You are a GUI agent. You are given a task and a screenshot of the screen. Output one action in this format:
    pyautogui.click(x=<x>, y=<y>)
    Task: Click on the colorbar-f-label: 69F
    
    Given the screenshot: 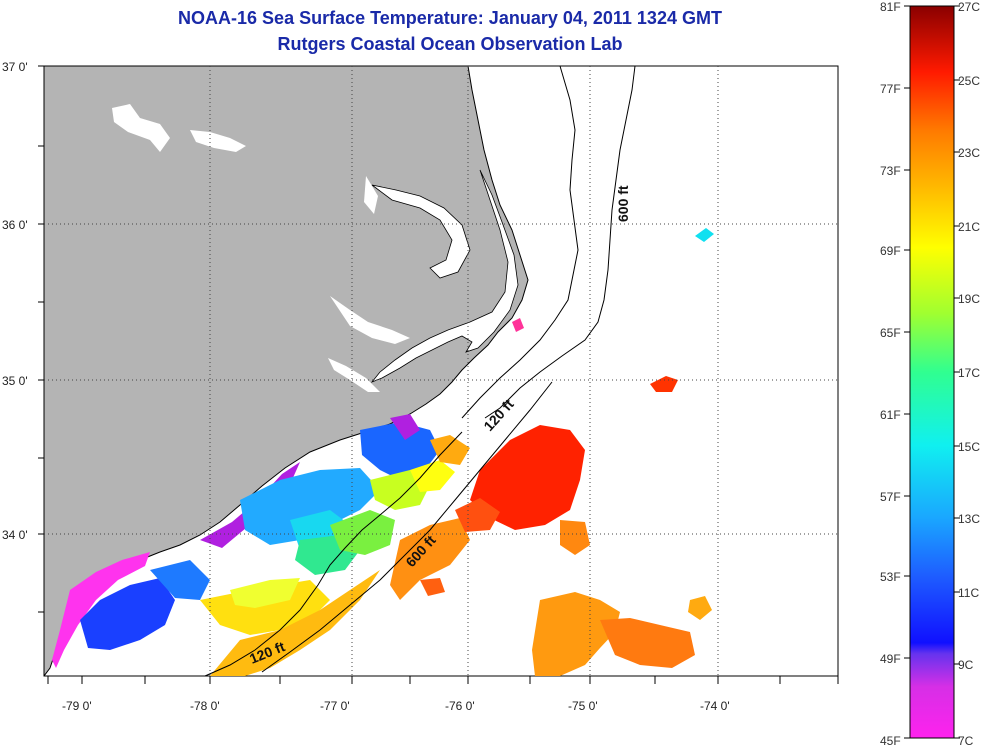 What is the action you would take?
    pyautogui.click(x=890, y=251)
    